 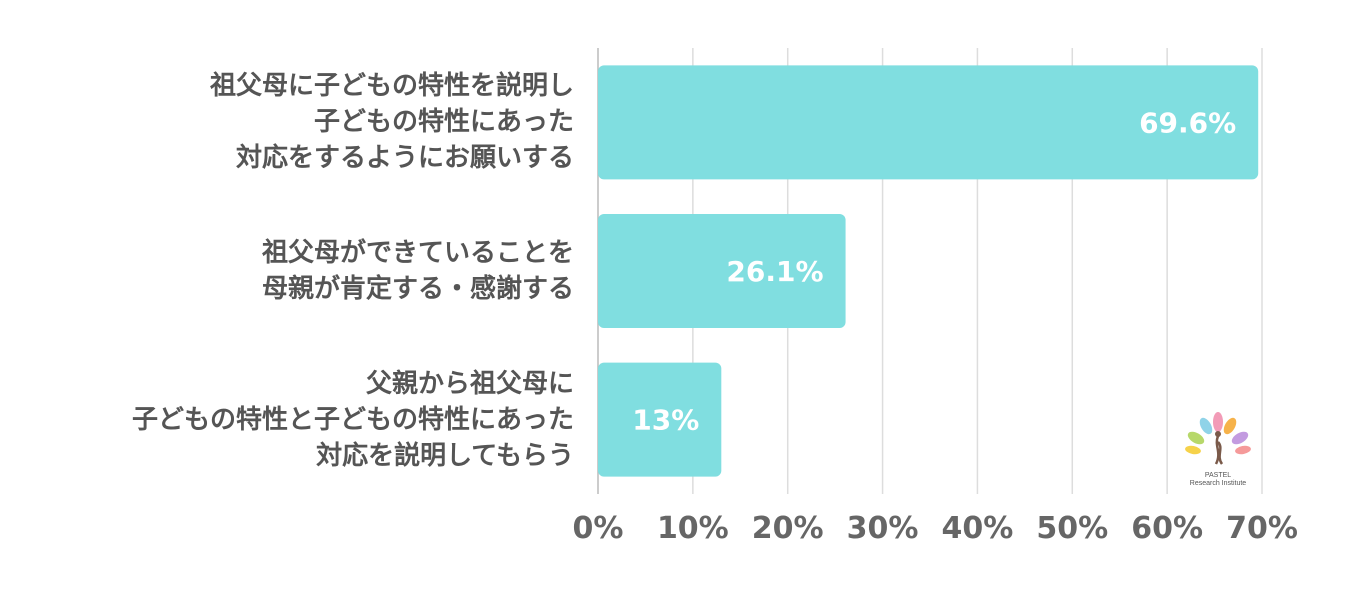 What do you see at coordinates (978, 528) in the screenshot?
I see `x-tick-label: 40%` at bounding box center [978, 528].